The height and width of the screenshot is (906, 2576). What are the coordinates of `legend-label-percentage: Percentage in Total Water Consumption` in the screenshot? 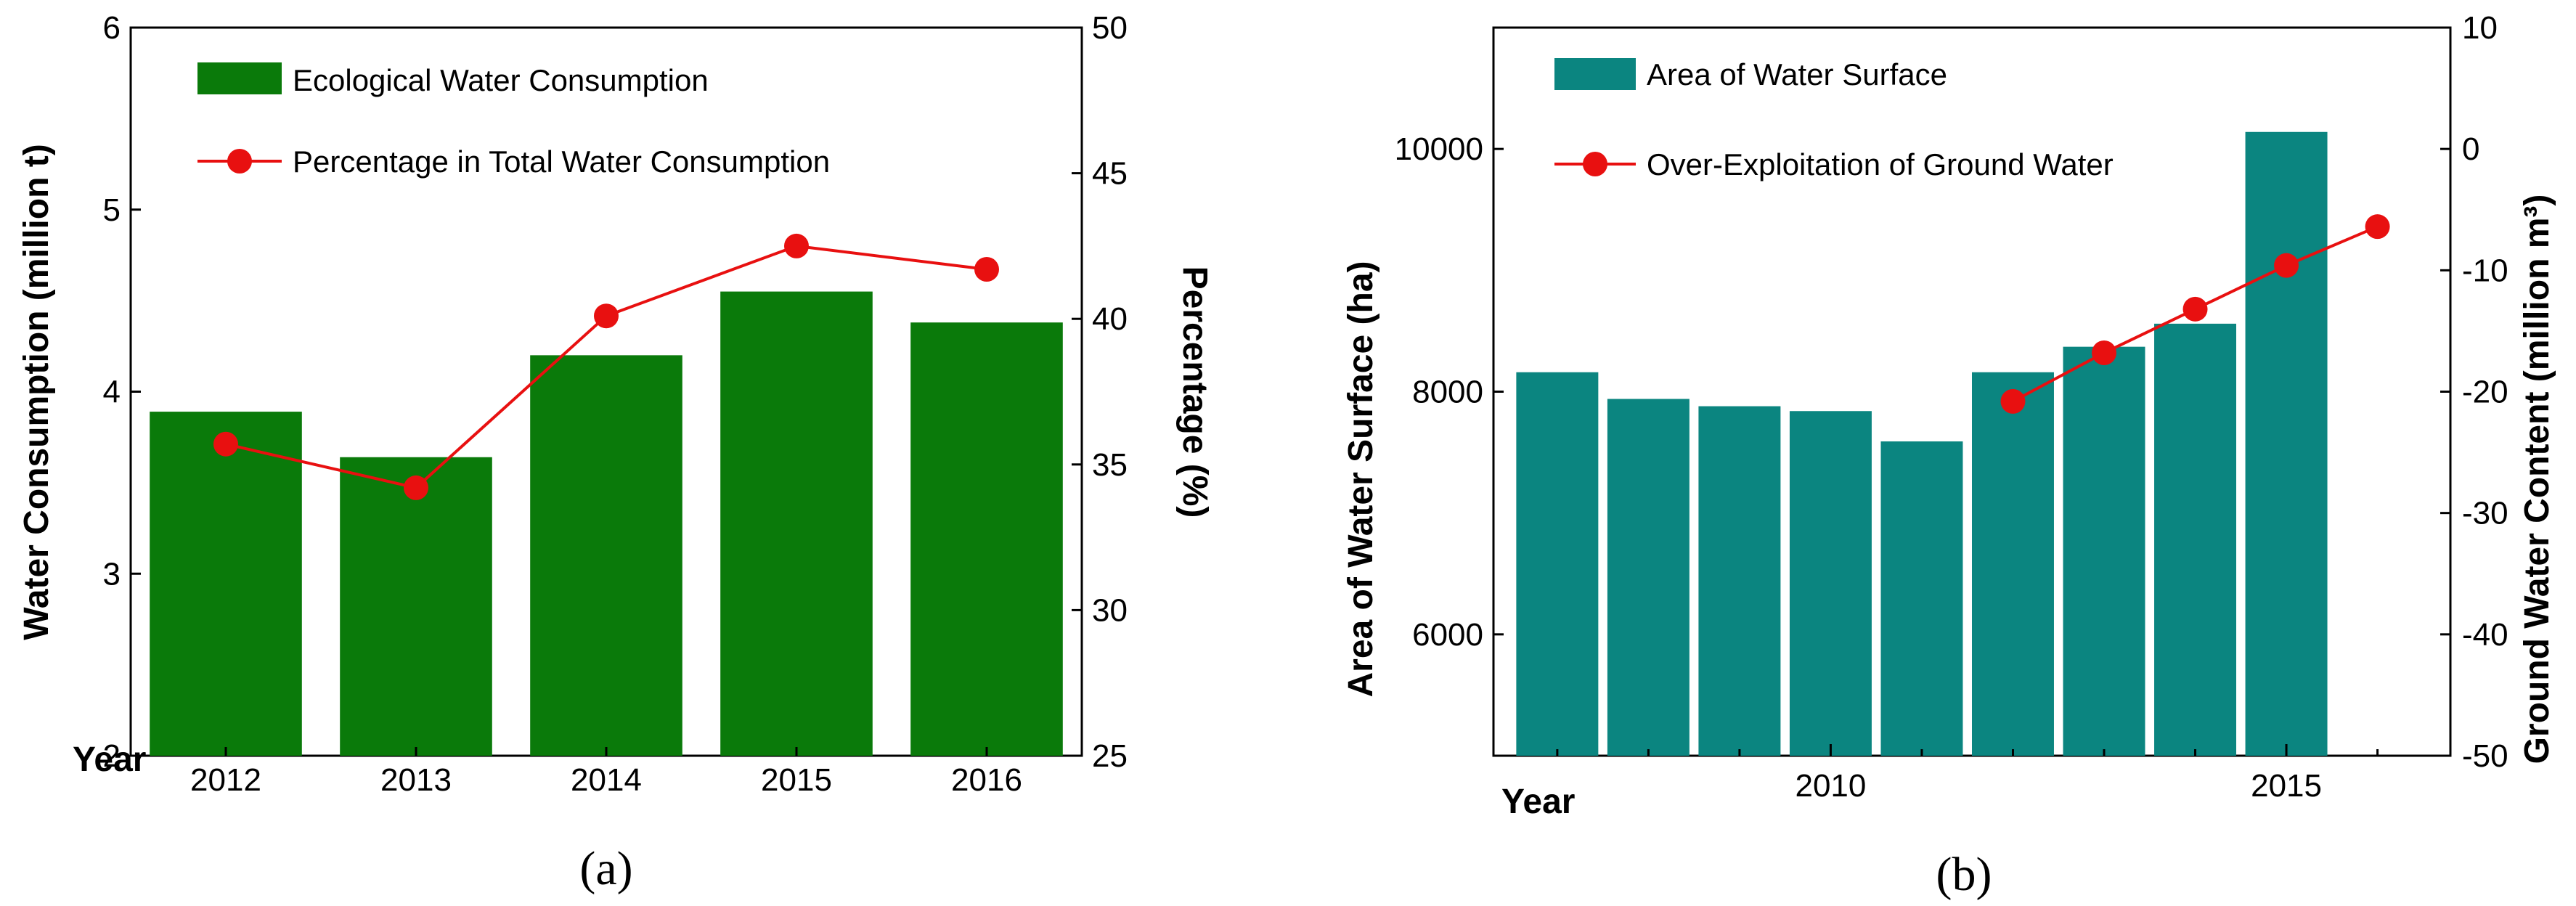 It's located at (561, 161).